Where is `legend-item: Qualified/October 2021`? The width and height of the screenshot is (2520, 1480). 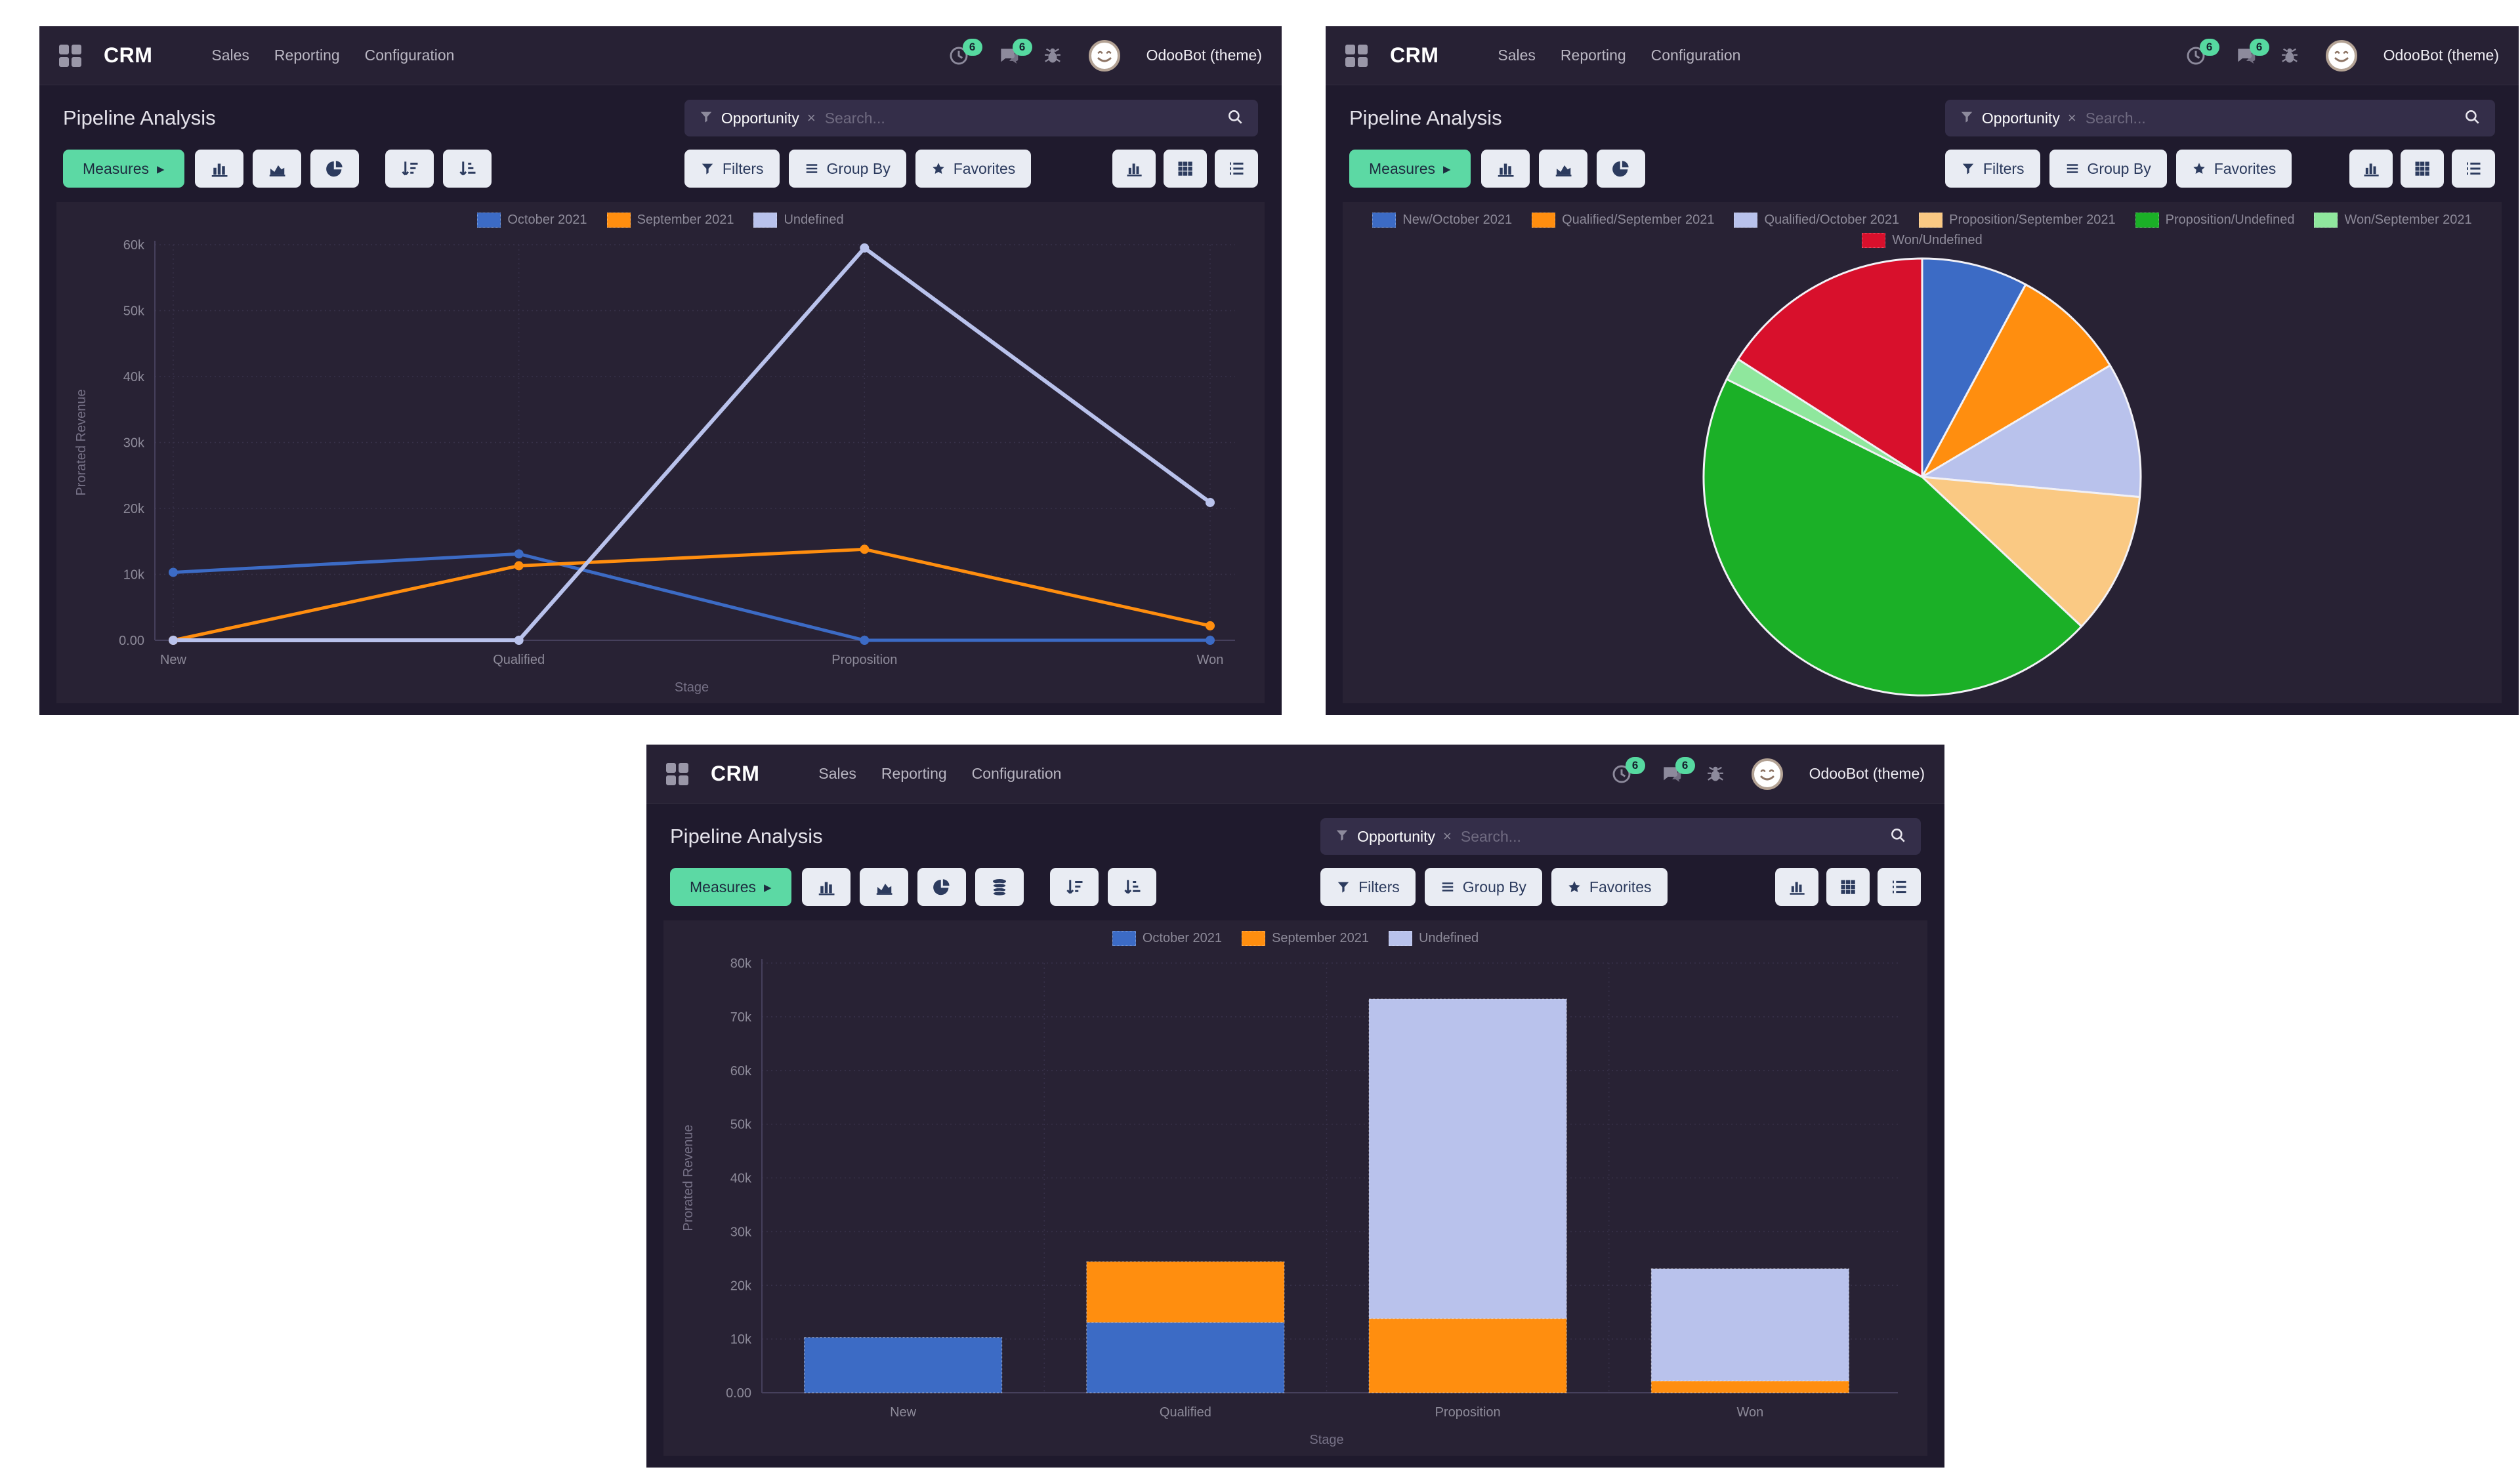 legend-item: Qualified/October 2021 is located at coordinates (1816, 220).